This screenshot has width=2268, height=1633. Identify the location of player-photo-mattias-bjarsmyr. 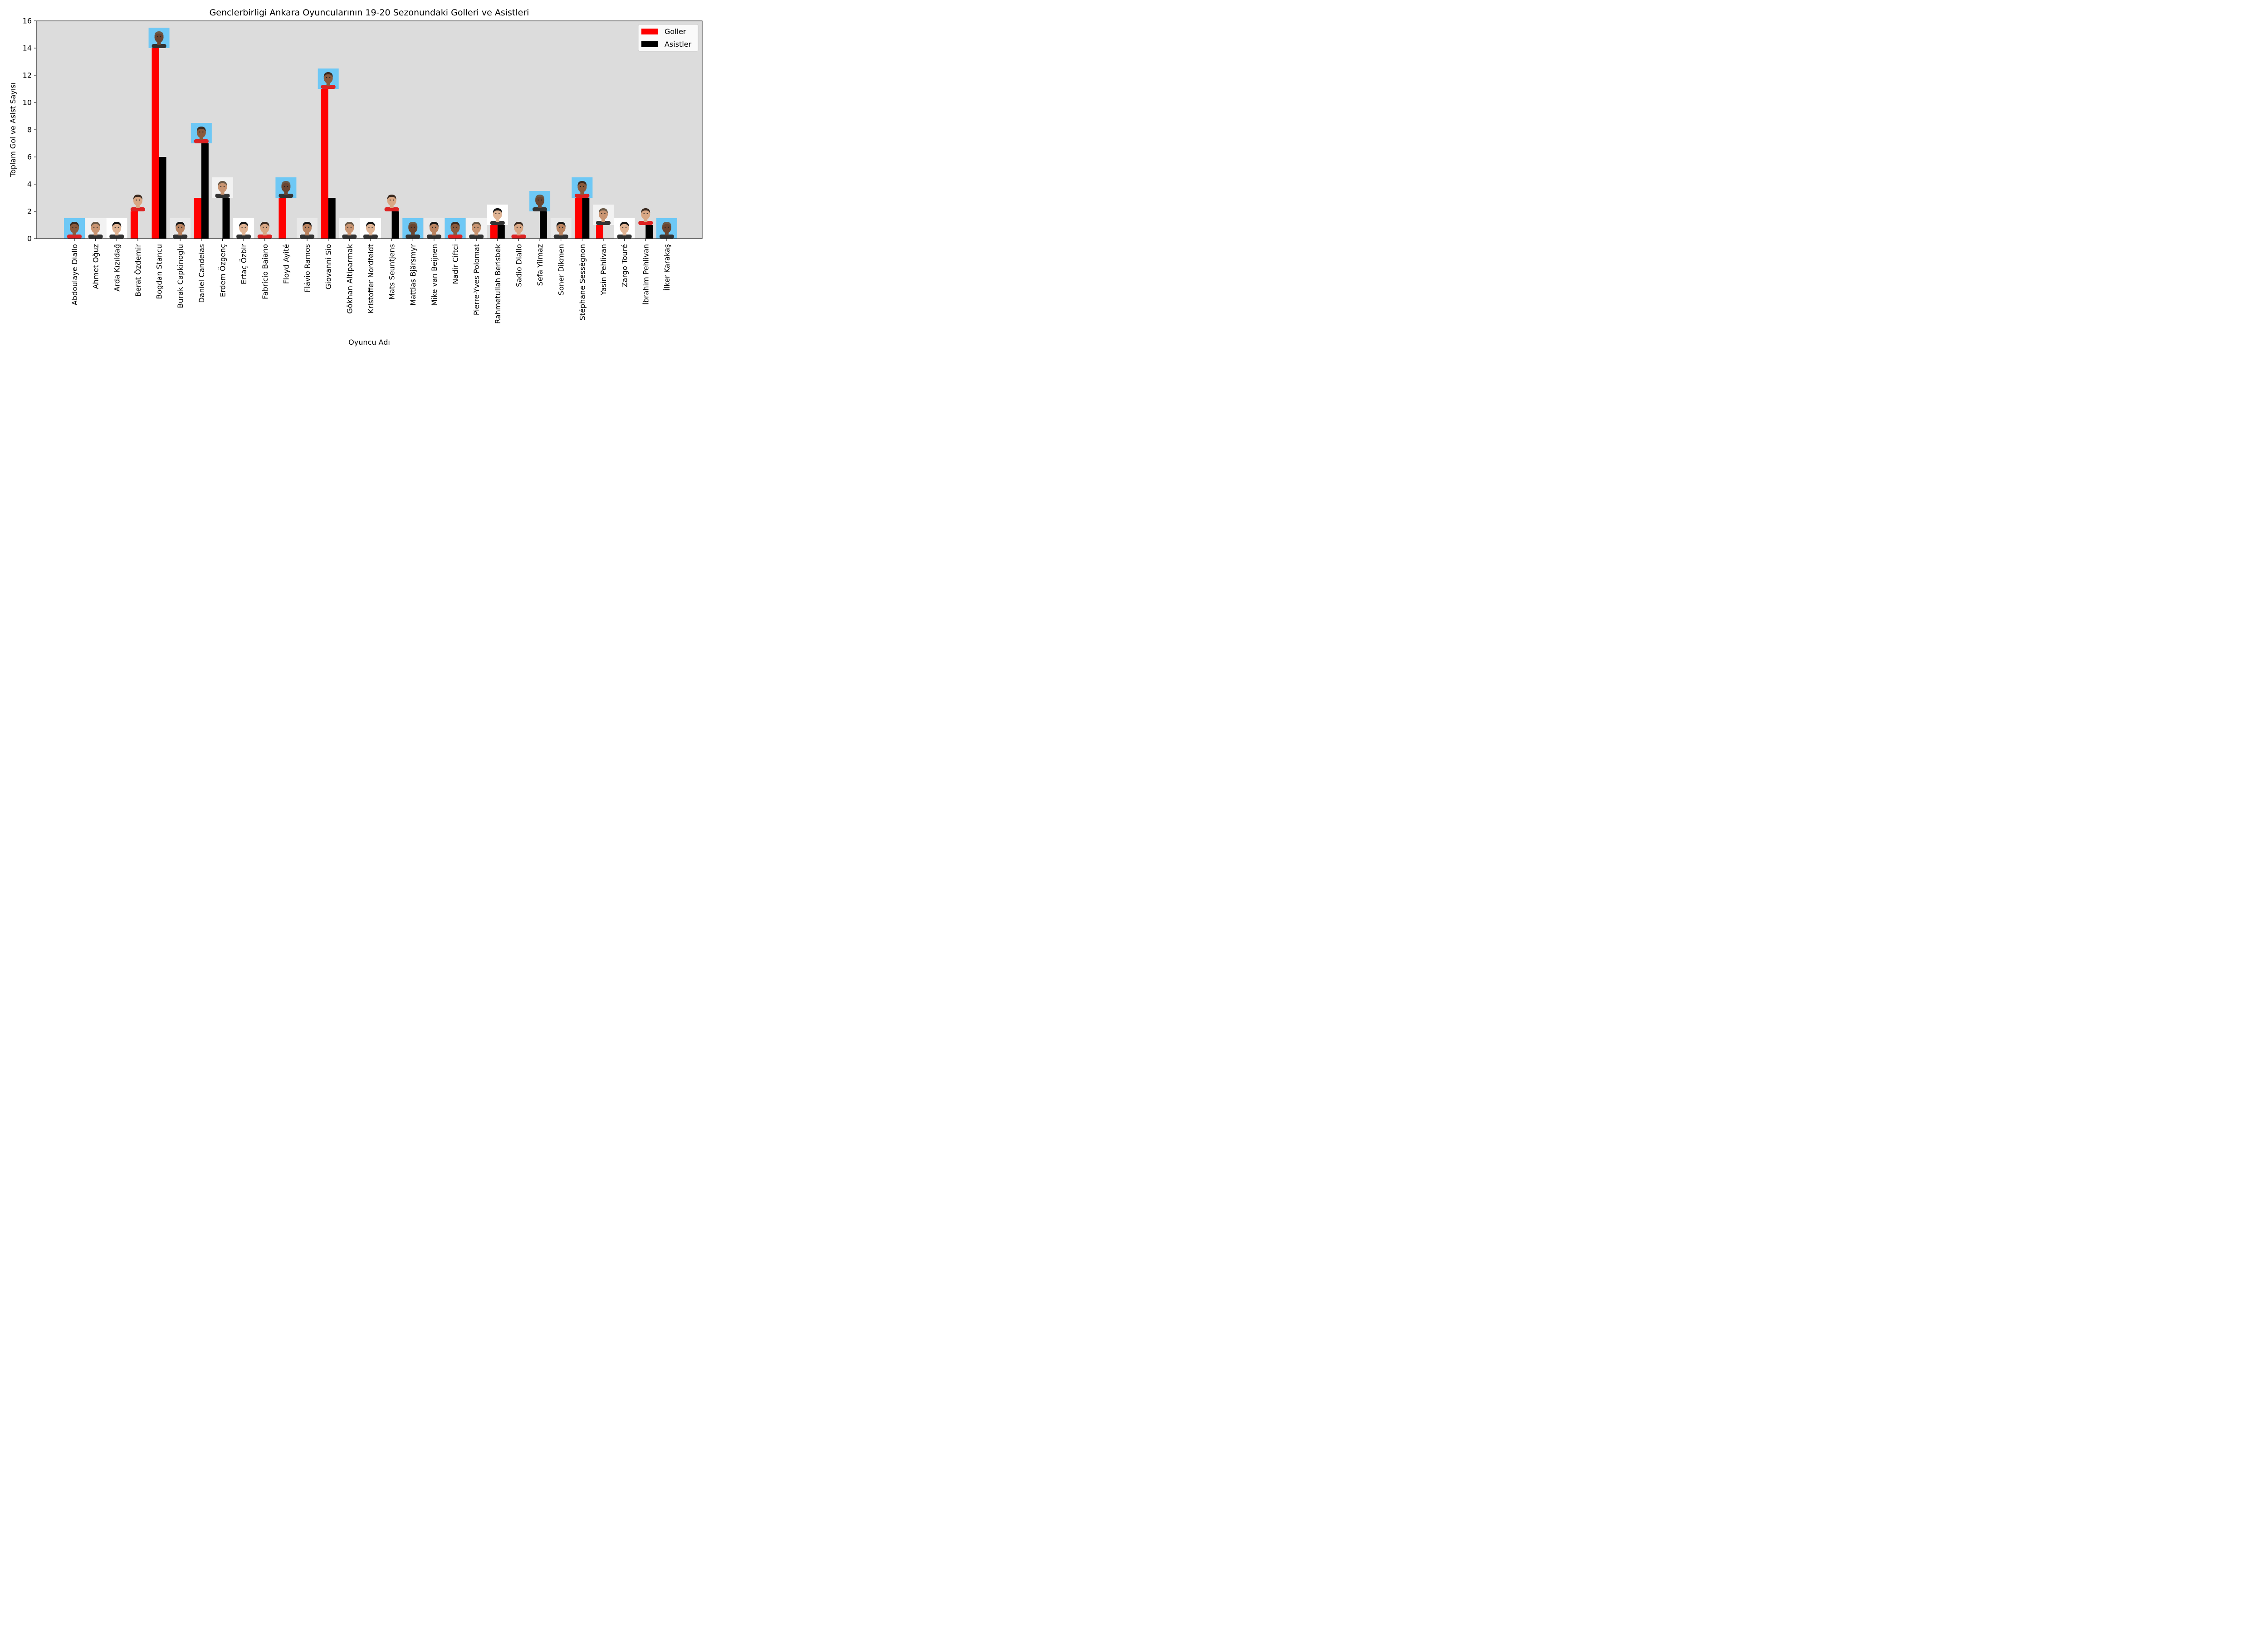
(413, 228).